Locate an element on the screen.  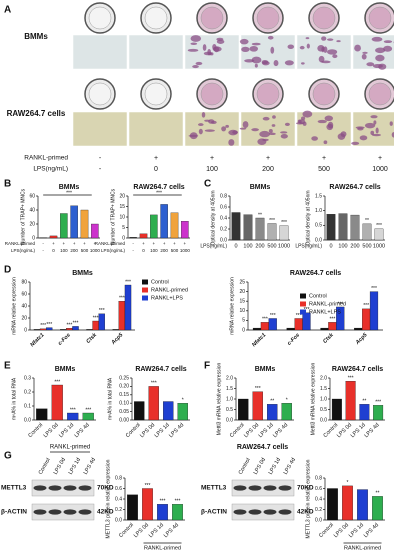
panel-label: B is located at coordinates (7, 184).